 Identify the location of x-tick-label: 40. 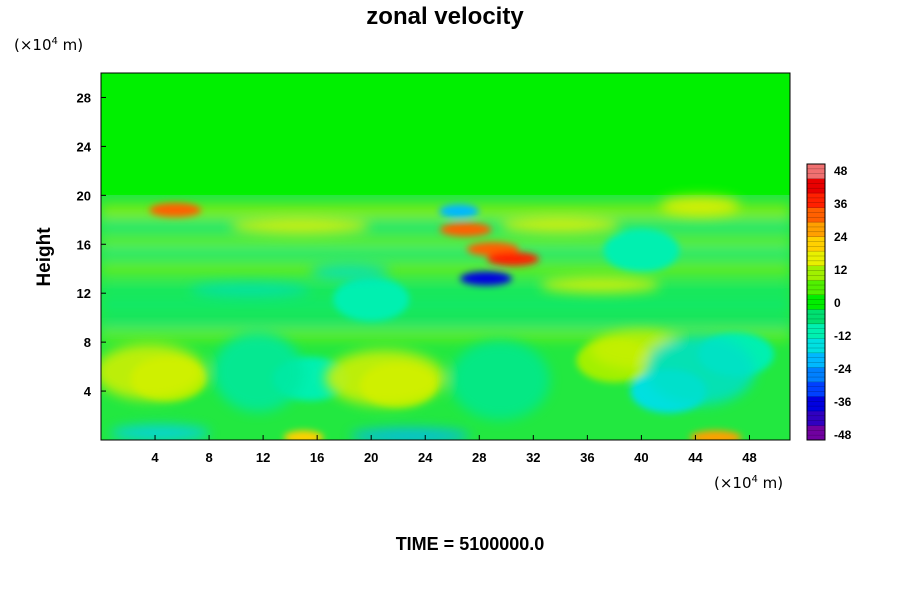
(641, 457).